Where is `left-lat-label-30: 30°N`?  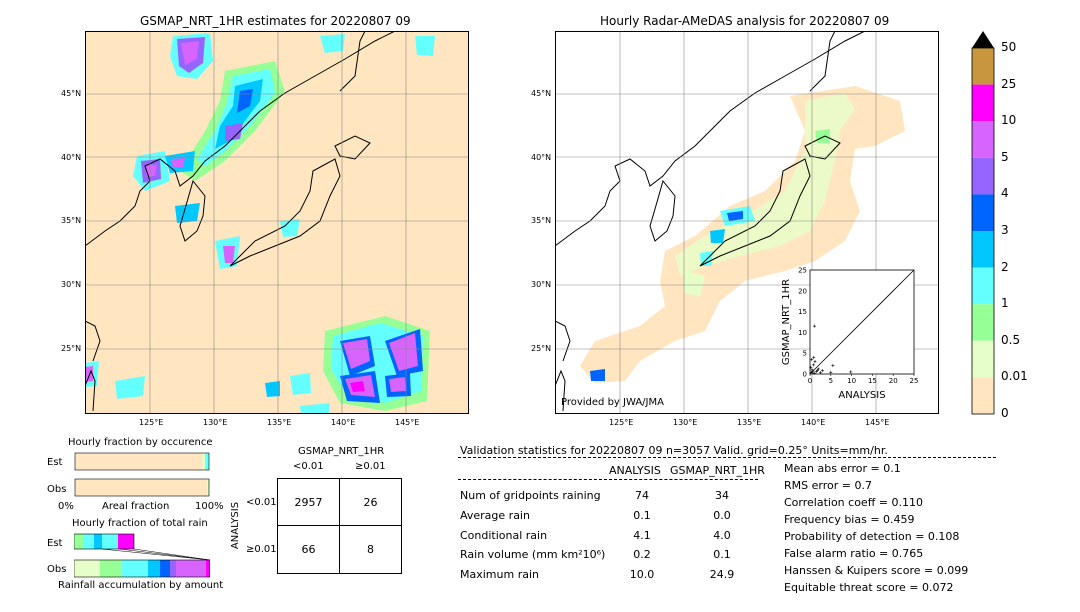 left-lat-label-30: 30°N is located at coordinates (71, 284).